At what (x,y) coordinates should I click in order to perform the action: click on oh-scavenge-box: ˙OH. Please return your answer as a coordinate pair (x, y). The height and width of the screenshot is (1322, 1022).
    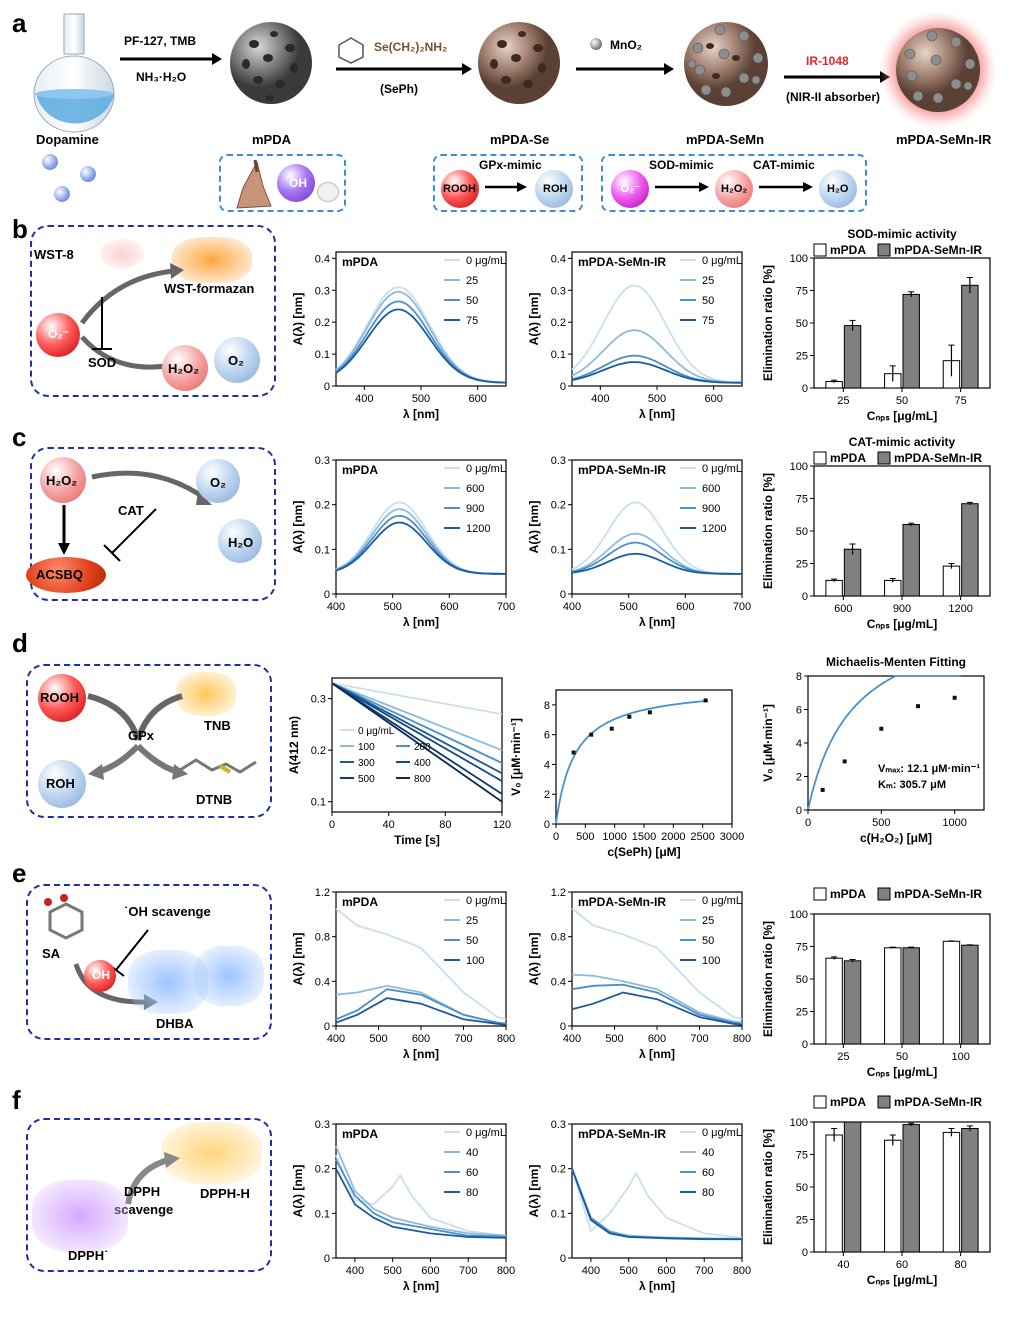
    Looking at the image, I should click on (282, 183).